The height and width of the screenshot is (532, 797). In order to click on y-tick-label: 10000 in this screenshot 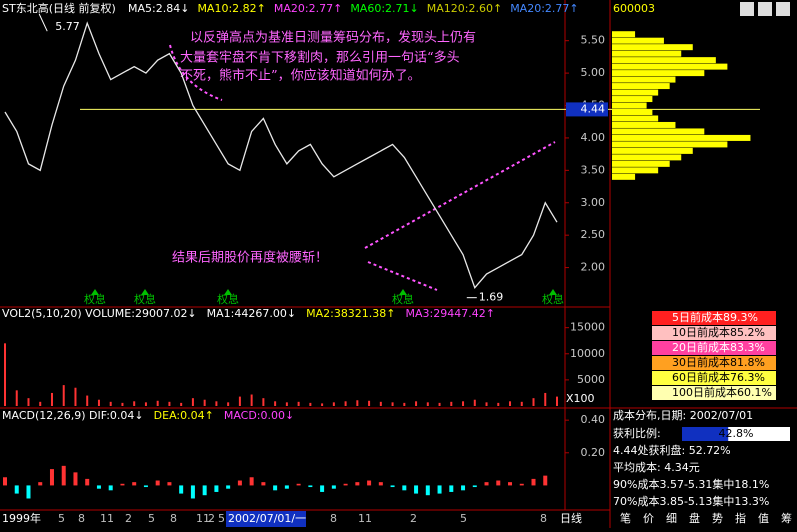, I will do `click(587, 353)`.